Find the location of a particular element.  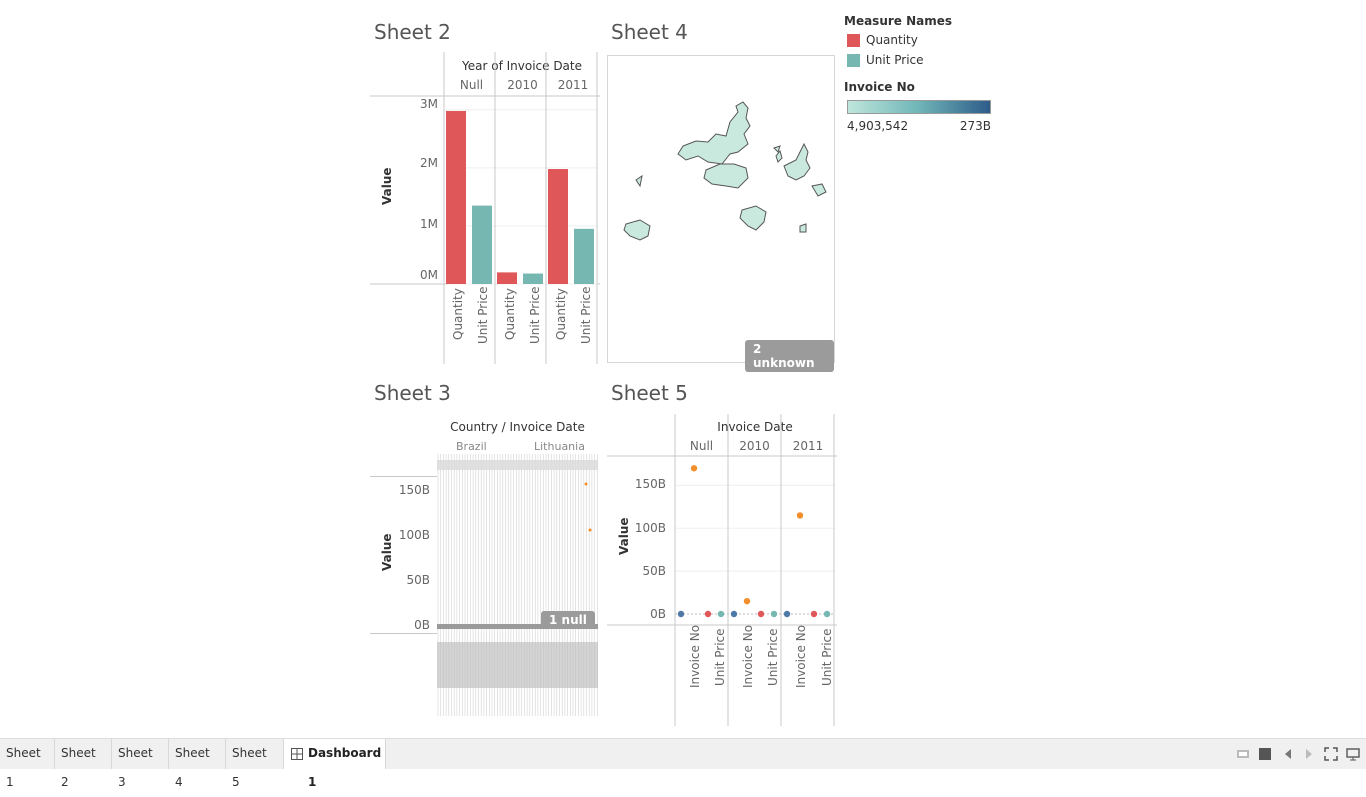

sheet4-title: Sheet 4 is located at coordinates (649, 32).